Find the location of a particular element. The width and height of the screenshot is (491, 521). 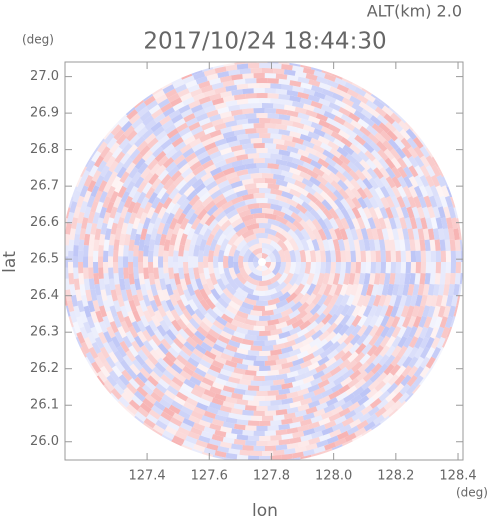

subtitle: ALT(km) 2.0 is located at coordinates (414, 11).